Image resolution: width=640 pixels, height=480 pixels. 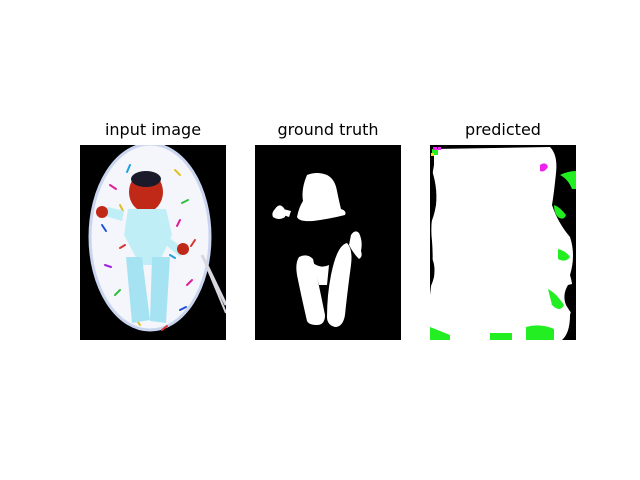 I want to click on panel-title-input-image: input image, so click(x=153, y=129).